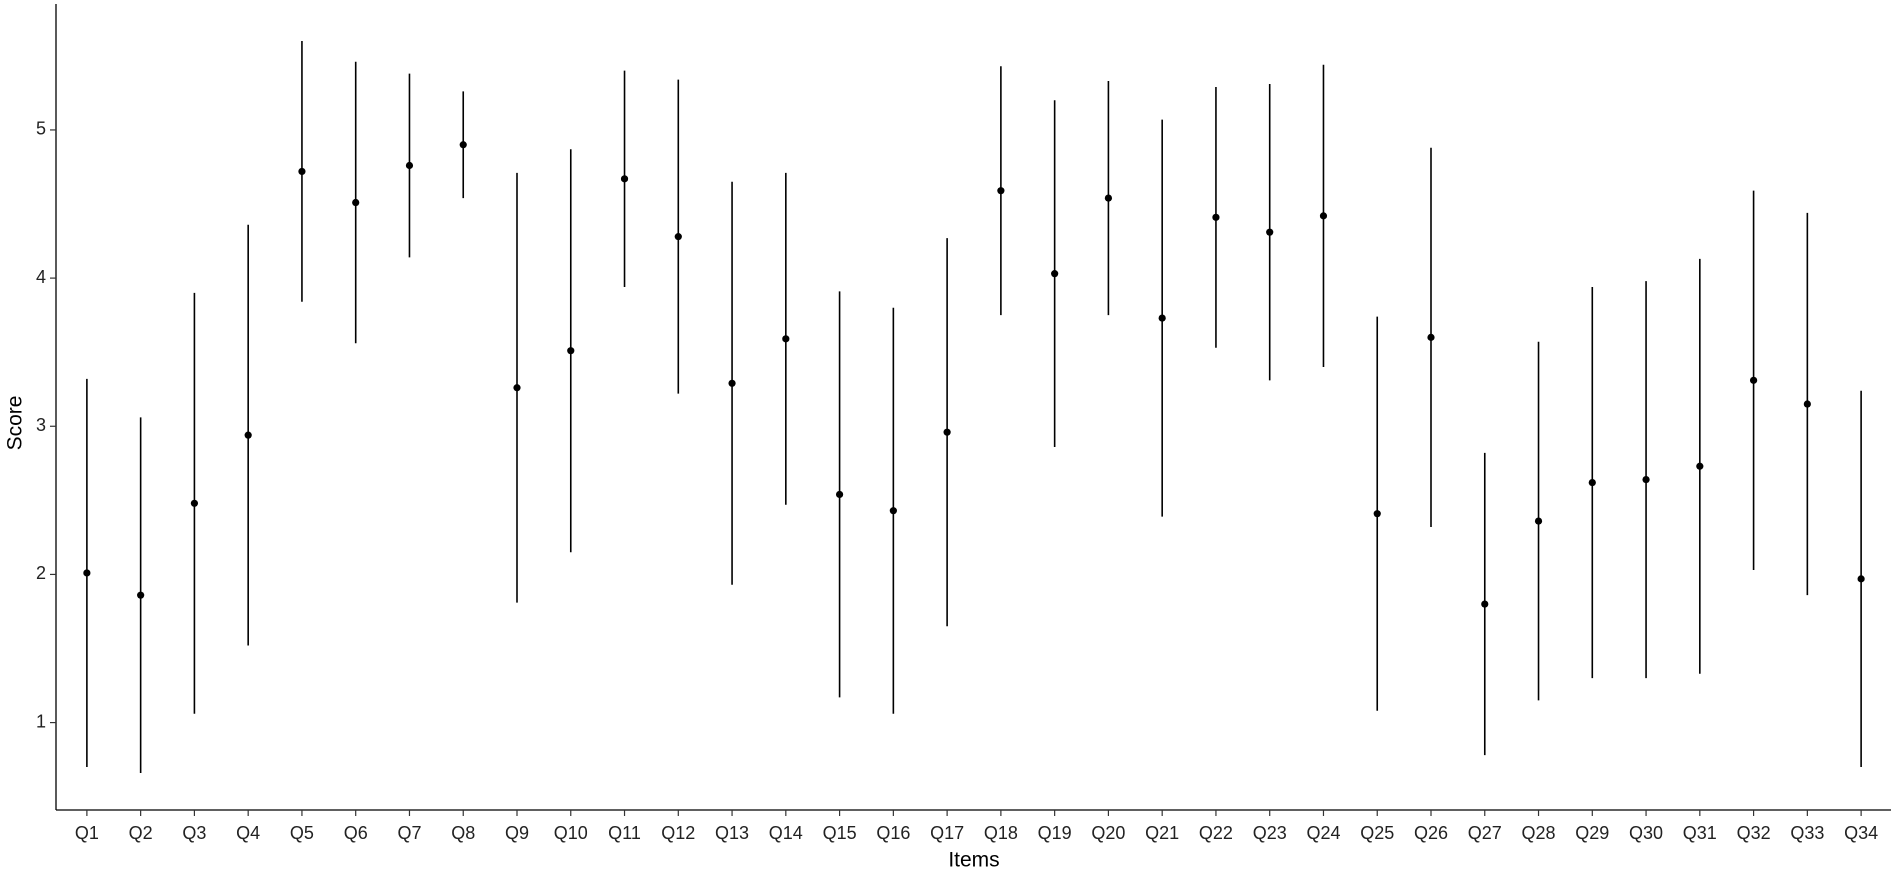 This screenshot has width=1898, height=874. What do you see at coordinates (786, 833) in the screenshot?
I see `x-tick-label: Q14` at bounding box center [786, 833].